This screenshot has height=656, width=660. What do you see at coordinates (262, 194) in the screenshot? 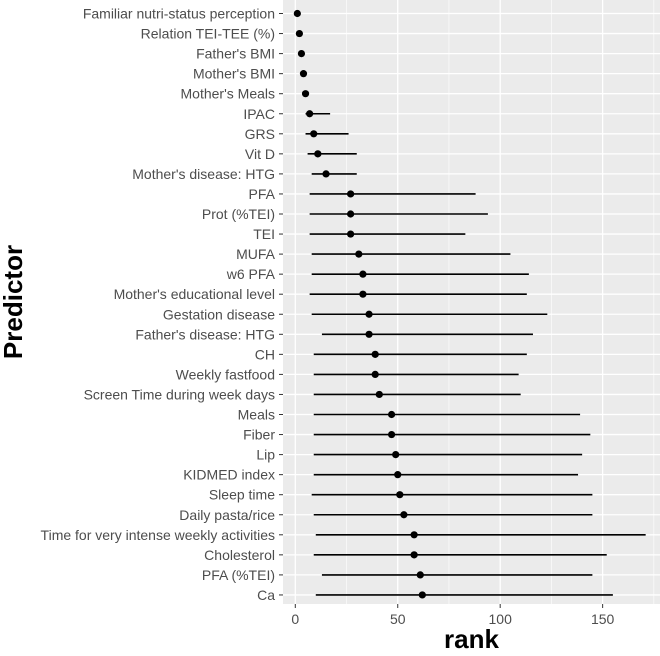
I see `y-tick-label: PFA` at bounding box center [262, 194].